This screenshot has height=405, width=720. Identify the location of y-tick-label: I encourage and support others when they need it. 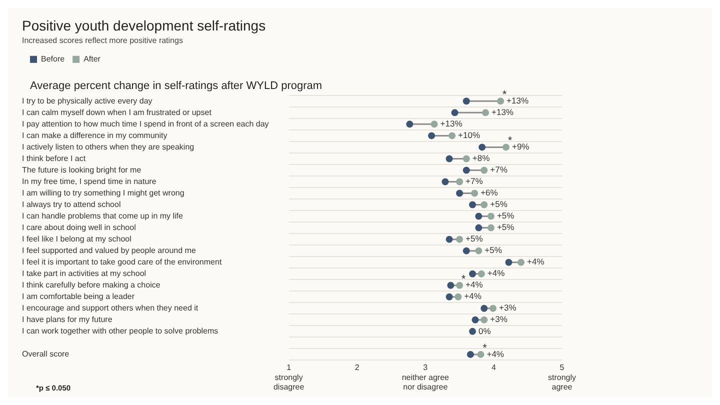
(110, 308).